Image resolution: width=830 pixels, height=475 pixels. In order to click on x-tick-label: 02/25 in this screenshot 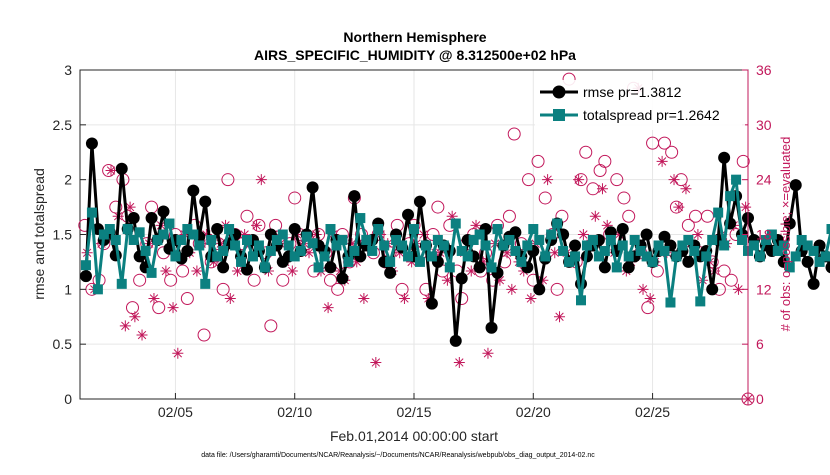, I will do `click(652, 412)`.